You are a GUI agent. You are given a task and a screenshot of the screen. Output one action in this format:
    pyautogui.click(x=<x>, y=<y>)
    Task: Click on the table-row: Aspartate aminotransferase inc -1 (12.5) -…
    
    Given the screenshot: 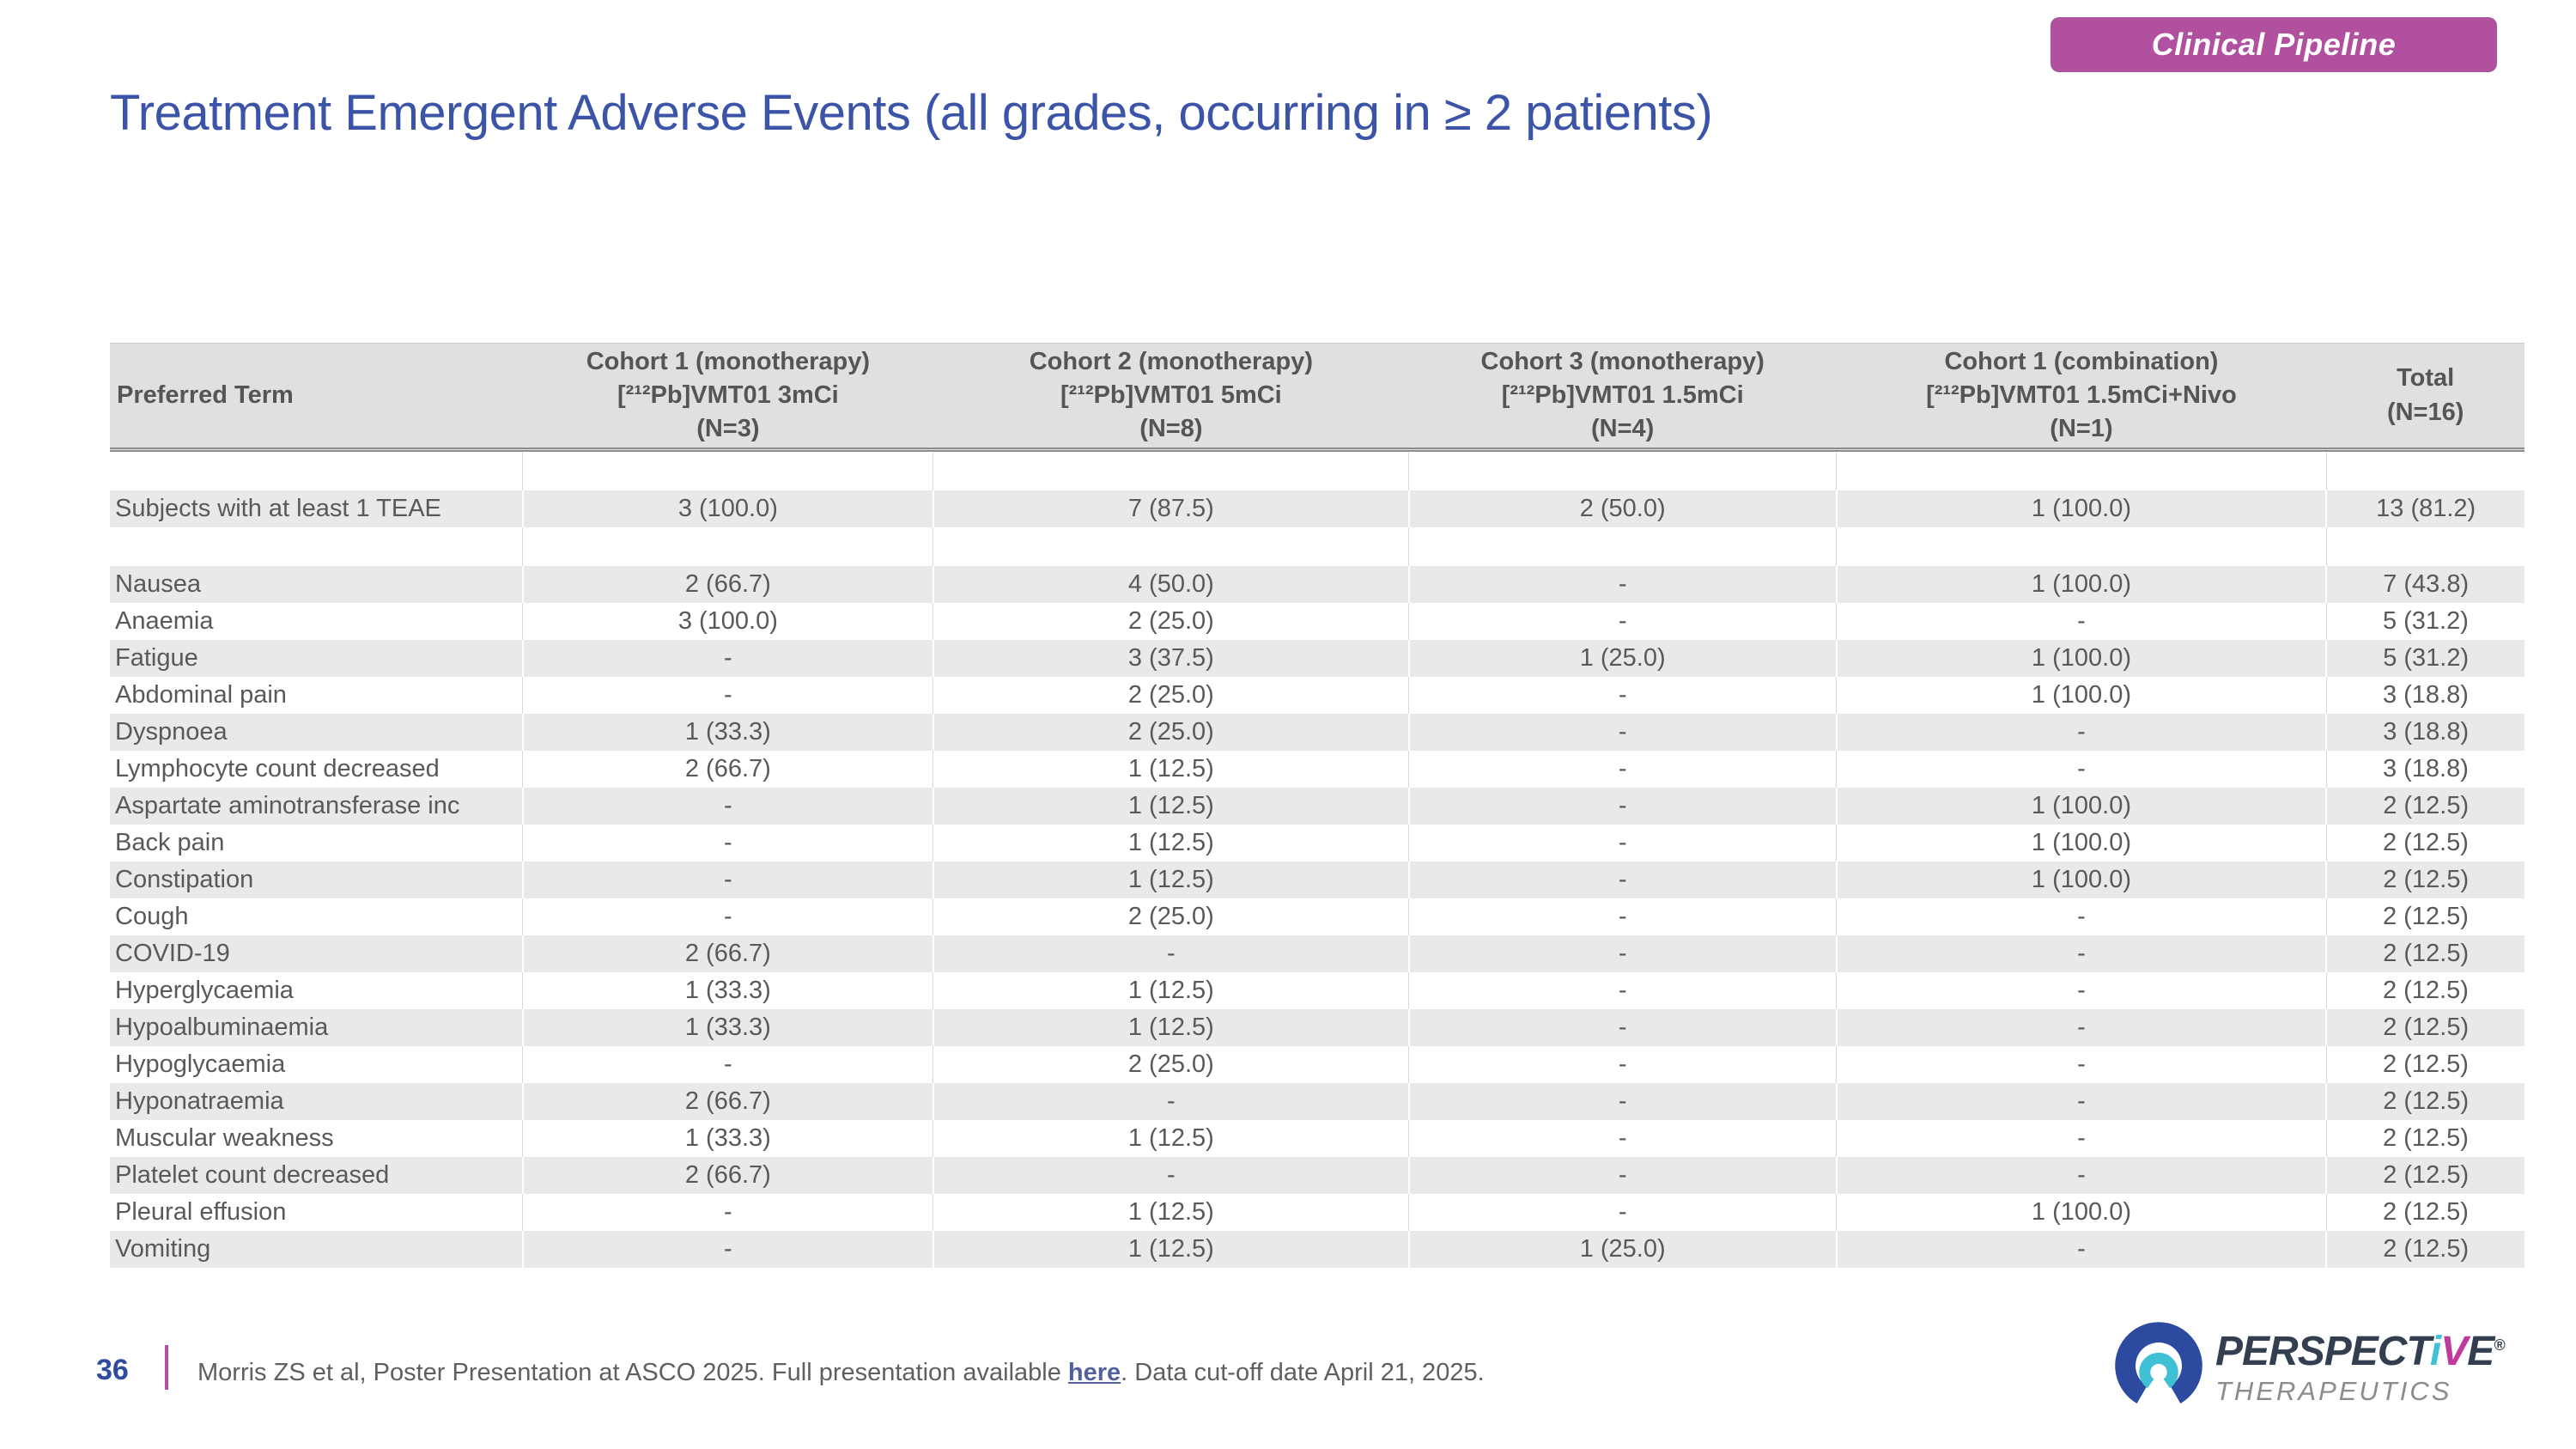 What is the action you would take?
    pyautogui.click(x=1317, y=806)
    